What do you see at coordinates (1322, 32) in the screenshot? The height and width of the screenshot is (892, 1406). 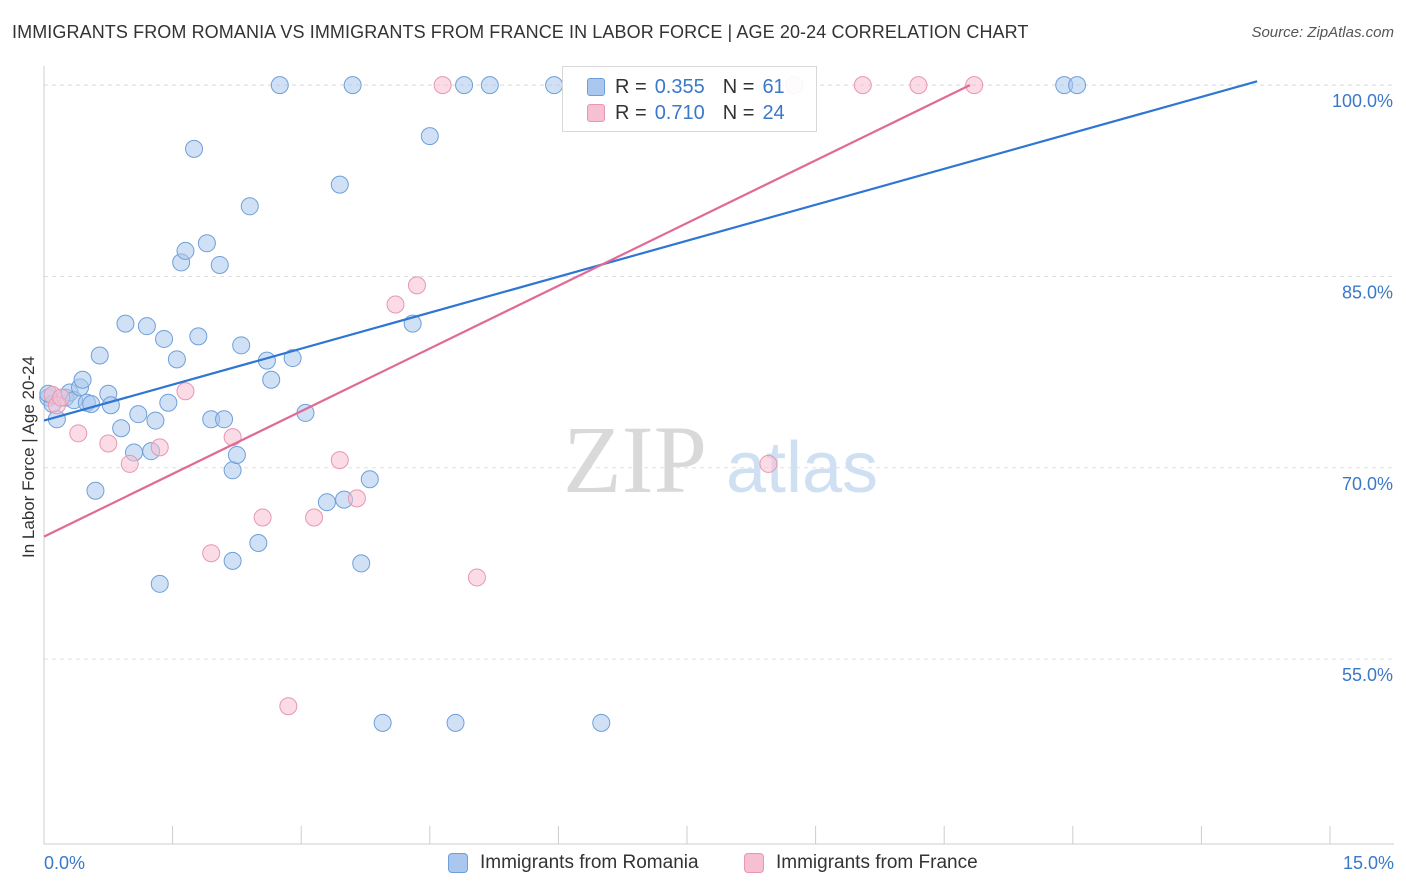 I see `source-label: Source: ZipAtlas.com` at bounding box center [1322, 32].